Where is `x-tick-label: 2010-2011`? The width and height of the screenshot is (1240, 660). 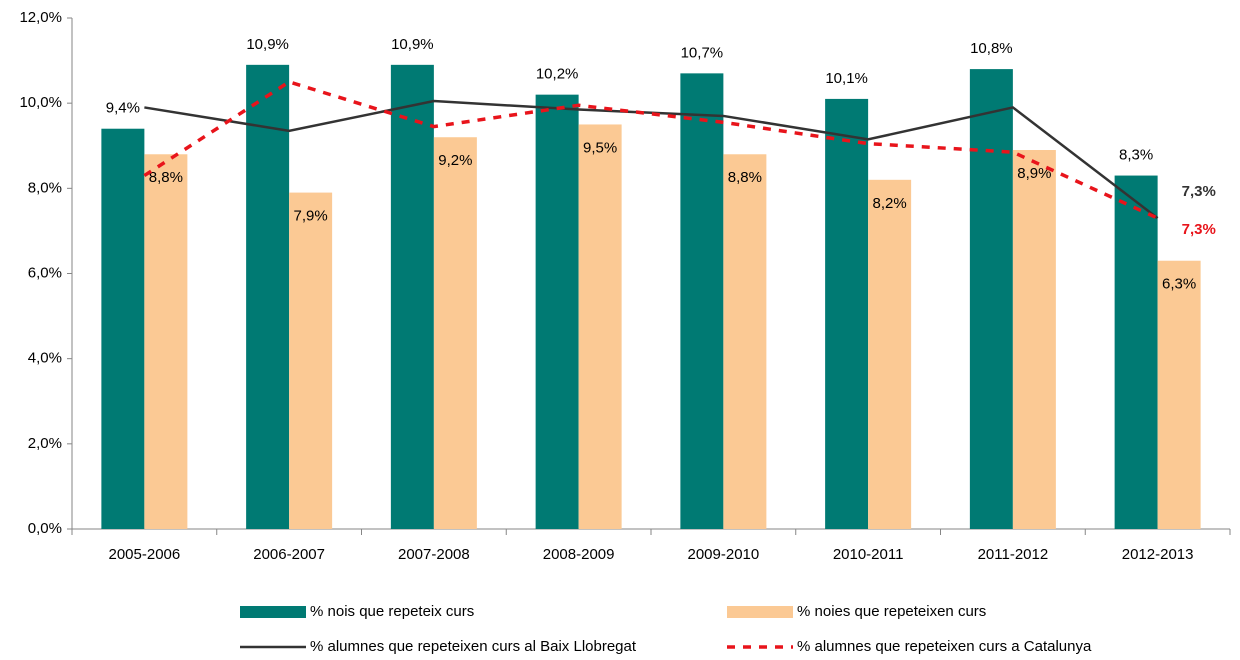
x-tick-label: 2010-2011 is located at coordinates (868, 554).